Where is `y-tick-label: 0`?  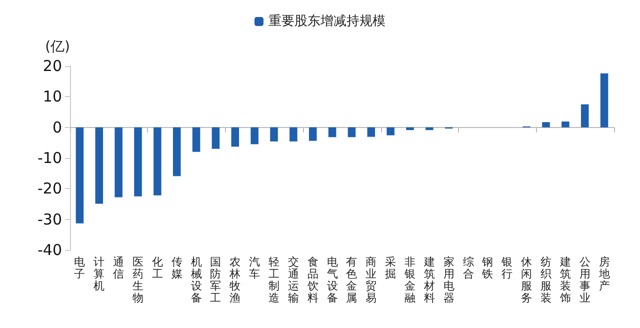
y-tick-label: 0 is located at coordinates (57, 127).